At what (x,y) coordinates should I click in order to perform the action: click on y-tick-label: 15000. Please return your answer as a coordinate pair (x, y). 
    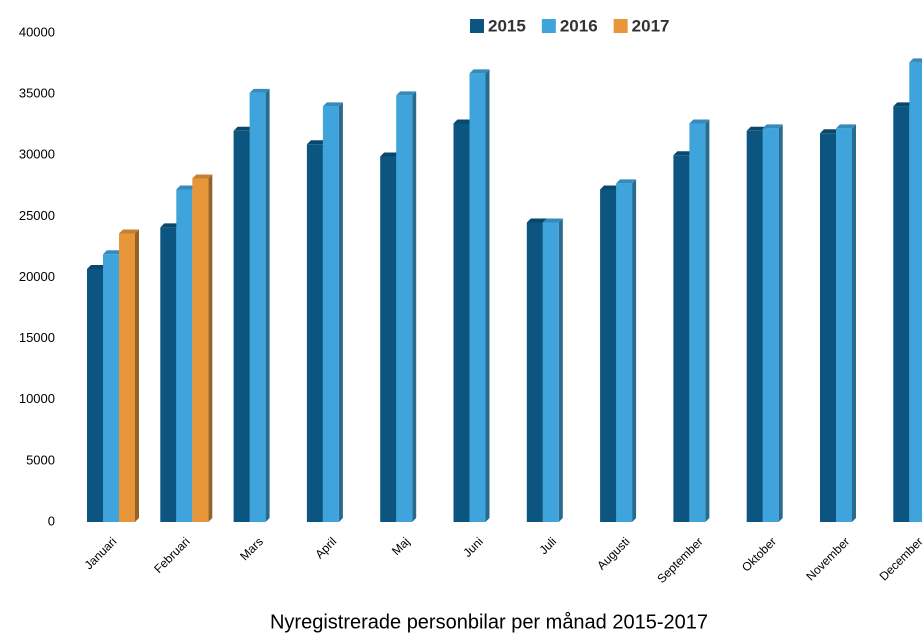
    Looking at the image, I should click on (37, 337).